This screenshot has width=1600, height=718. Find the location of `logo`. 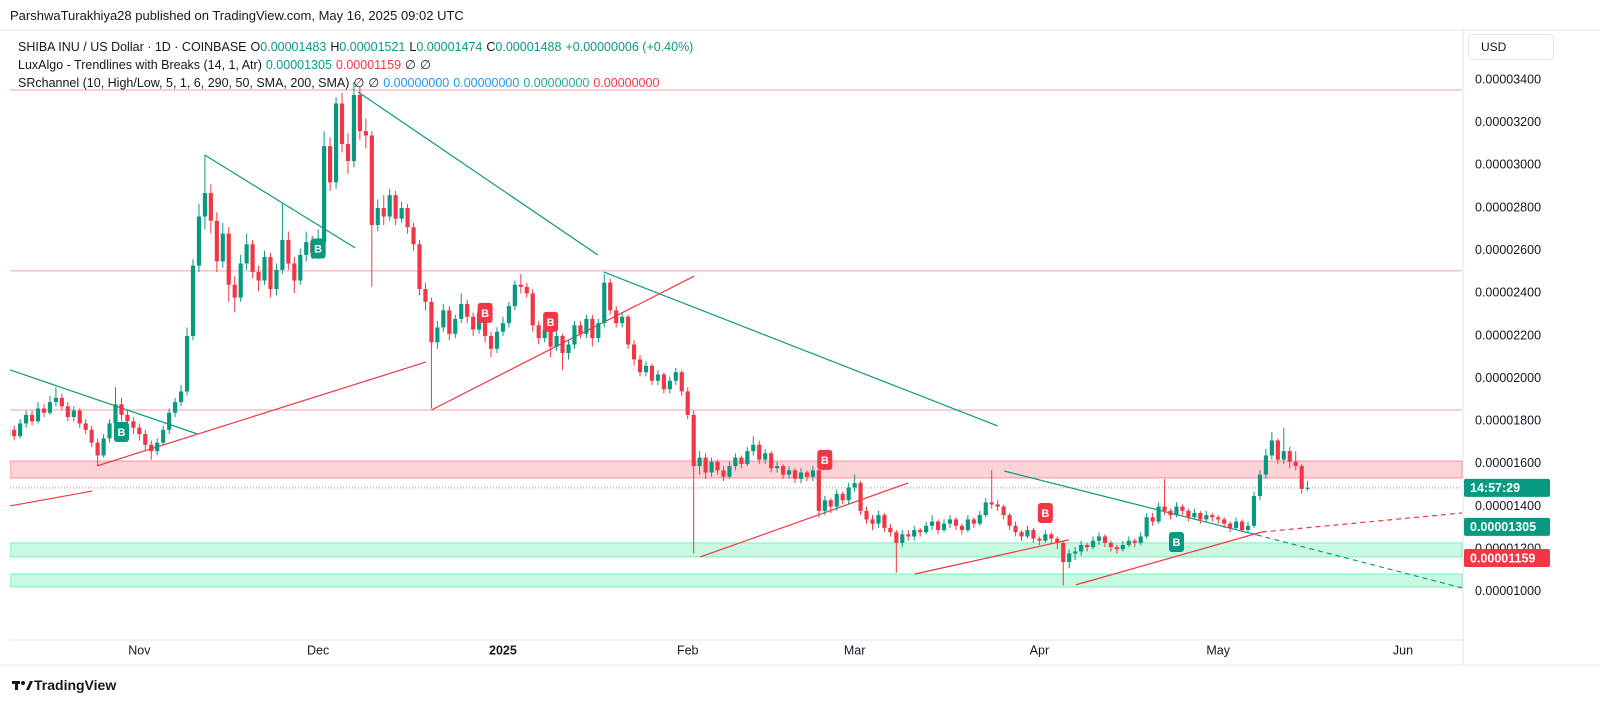

logo is located at coordinates (22, 685).